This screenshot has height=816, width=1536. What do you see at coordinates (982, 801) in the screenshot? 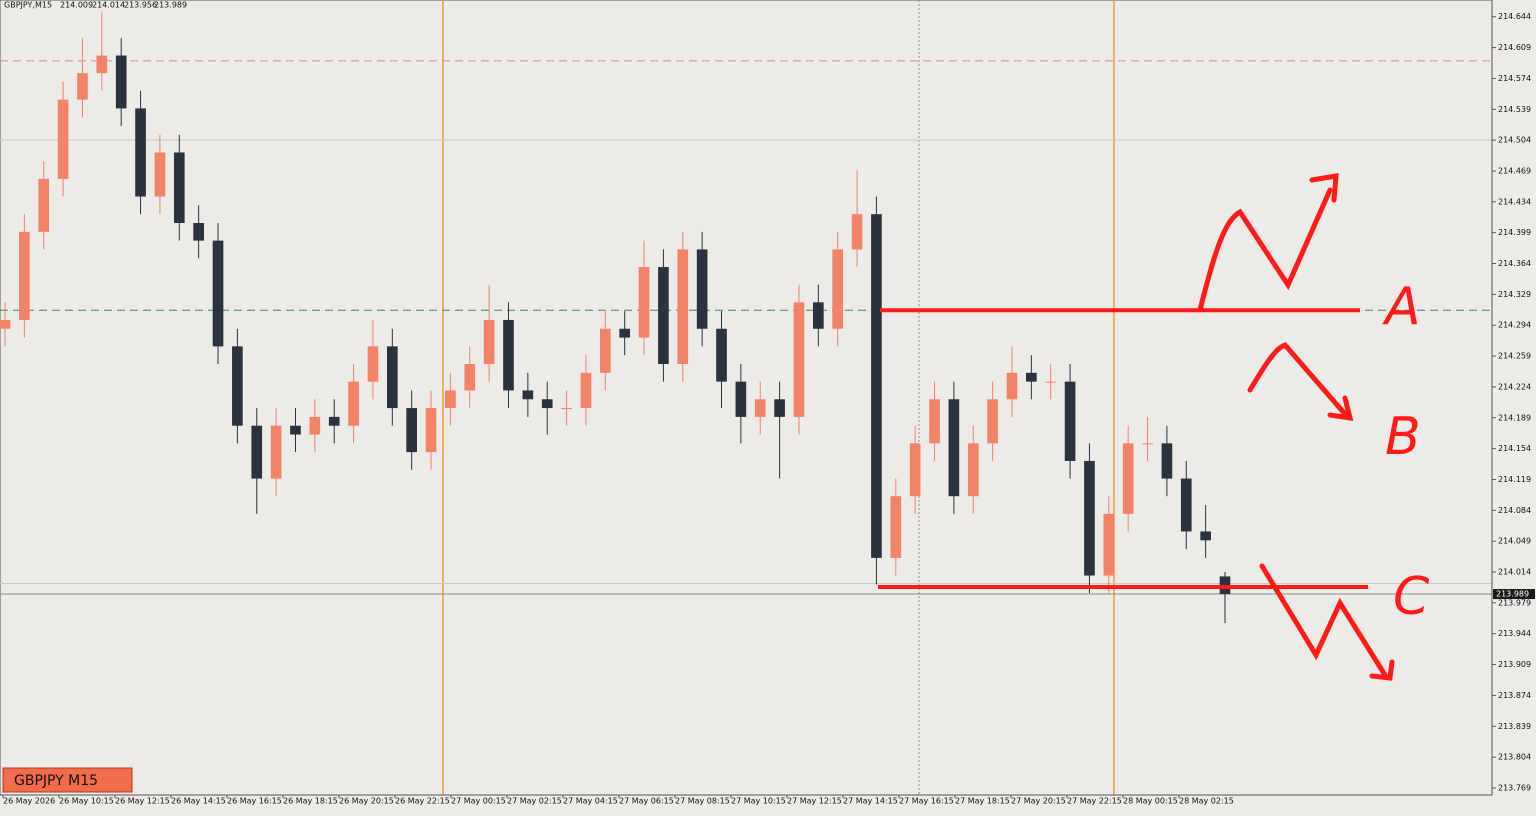
I see `x-tick-label: 27 May 18:15` at bounding box center [982, 801].